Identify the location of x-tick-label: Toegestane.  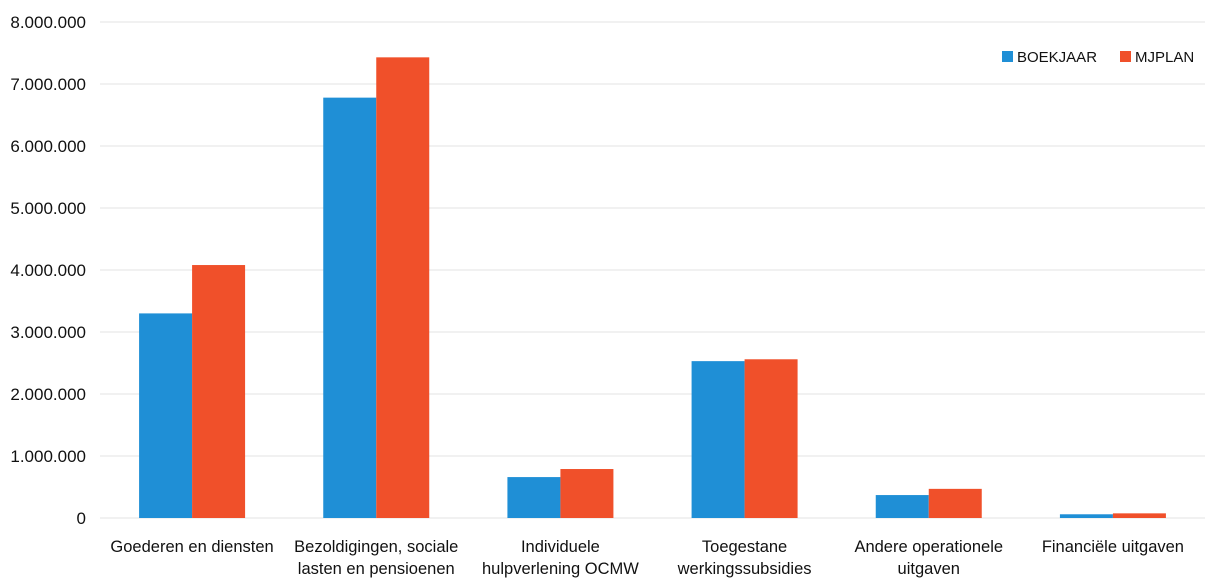
(744, 547).